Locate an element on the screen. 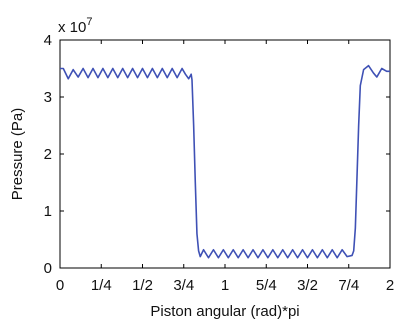 The height and width of the screenshot is (323, 394). y-multiplier: x 107 is located at coordinates (75, 26).